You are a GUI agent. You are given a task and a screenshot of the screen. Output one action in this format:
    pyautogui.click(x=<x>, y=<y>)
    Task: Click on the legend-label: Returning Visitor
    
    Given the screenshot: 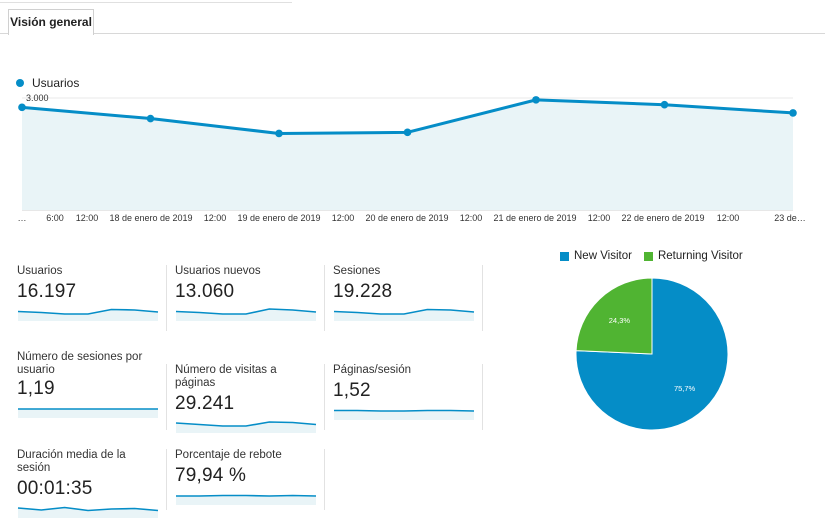 What is the action you would take?
    pyautogui.click(x=700, y=256)
    